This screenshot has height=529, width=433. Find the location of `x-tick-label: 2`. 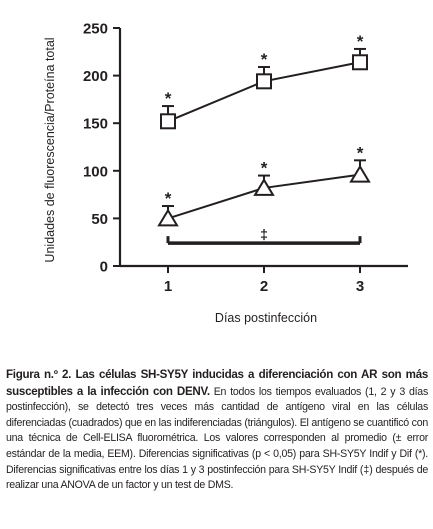

x-tick-label: 2 is located at coordinates (264, 286).